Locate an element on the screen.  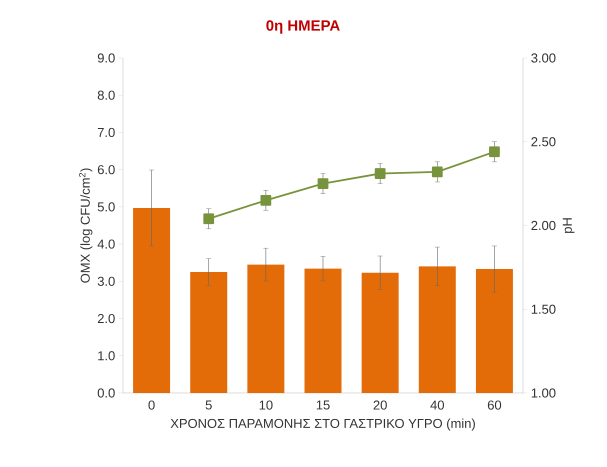
y-axis-title: OMX (log CFU/cm$^{2}$) is located at coordinates (85, 225).